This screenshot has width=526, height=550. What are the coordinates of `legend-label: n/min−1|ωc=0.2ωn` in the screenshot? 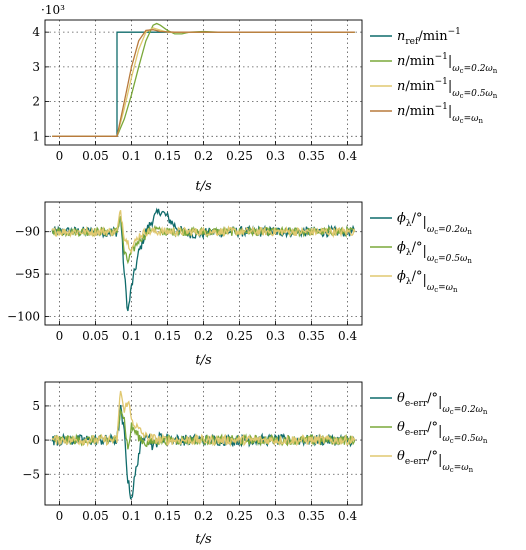 It's located at (447, 63).